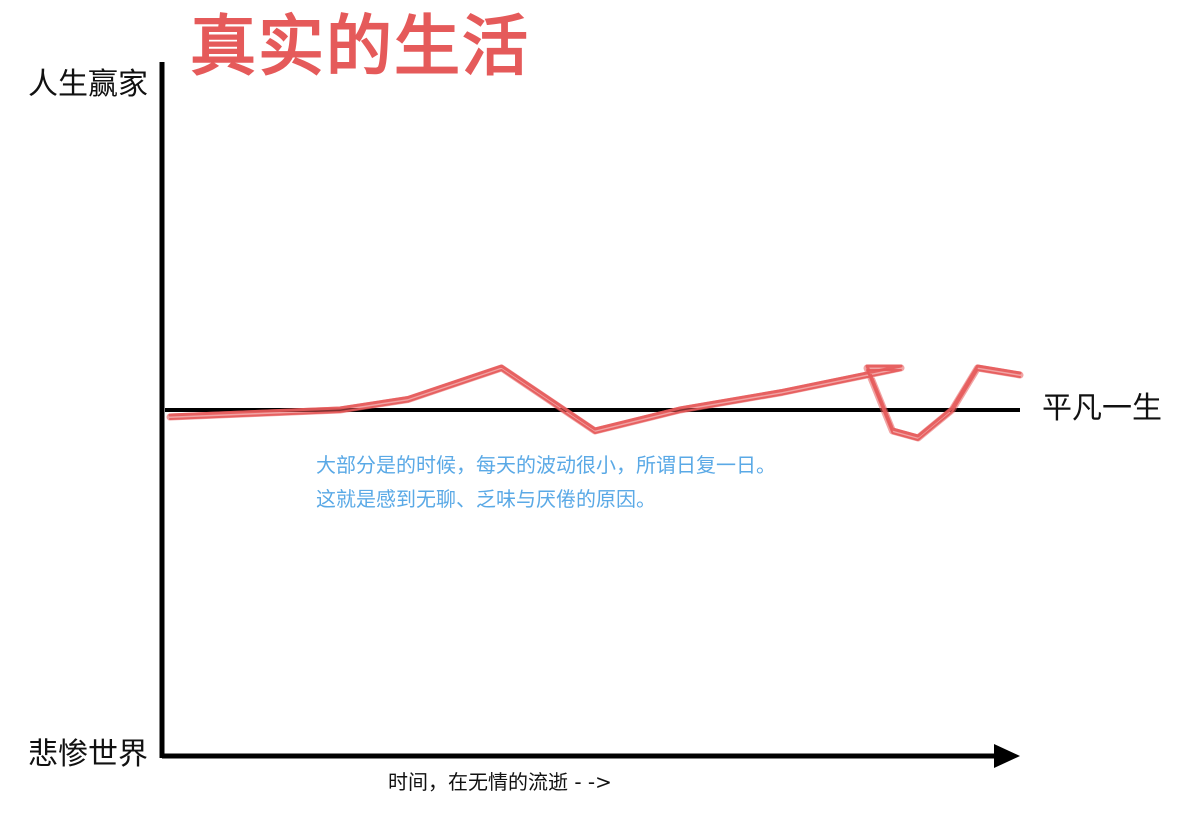  Describe the element at coordinates (1102, 408) in the screenshot. I see `baseline-label: 平凡一生` at that location.